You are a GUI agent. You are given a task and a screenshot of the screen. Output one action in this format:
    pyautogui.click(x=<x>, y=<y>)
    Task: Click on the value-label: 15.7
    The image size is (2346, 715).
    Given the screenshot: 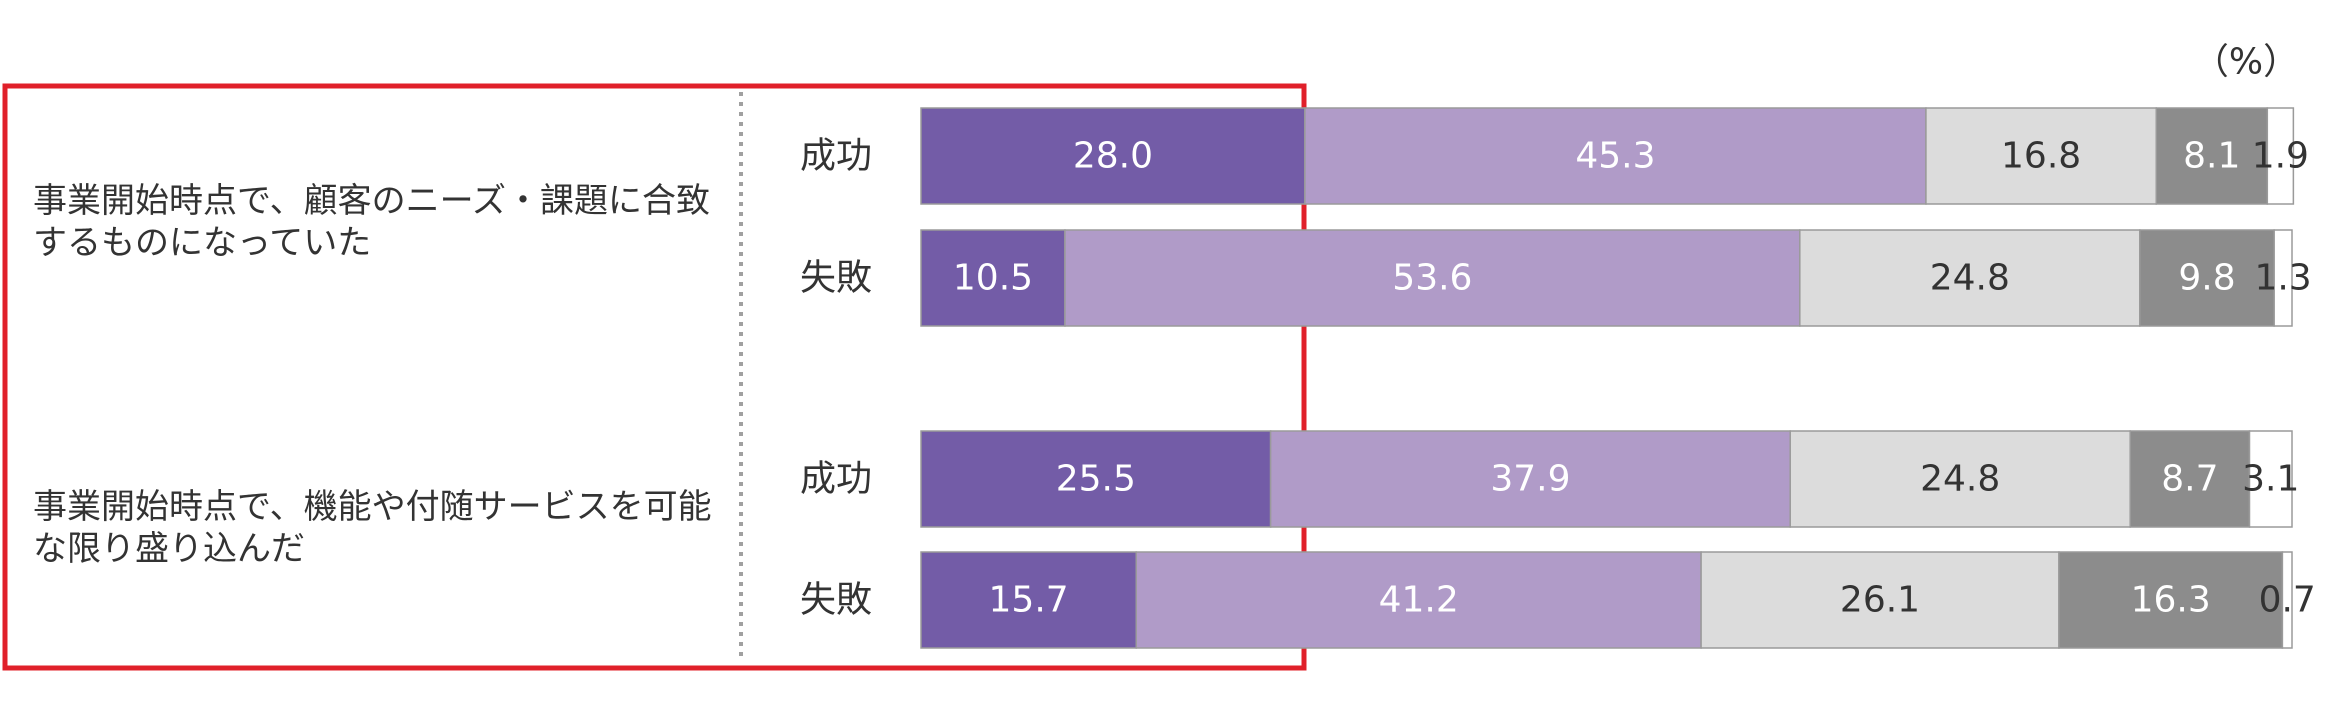 What is the action you would take?
    pyautogui.click(x=1029, y=600)
    